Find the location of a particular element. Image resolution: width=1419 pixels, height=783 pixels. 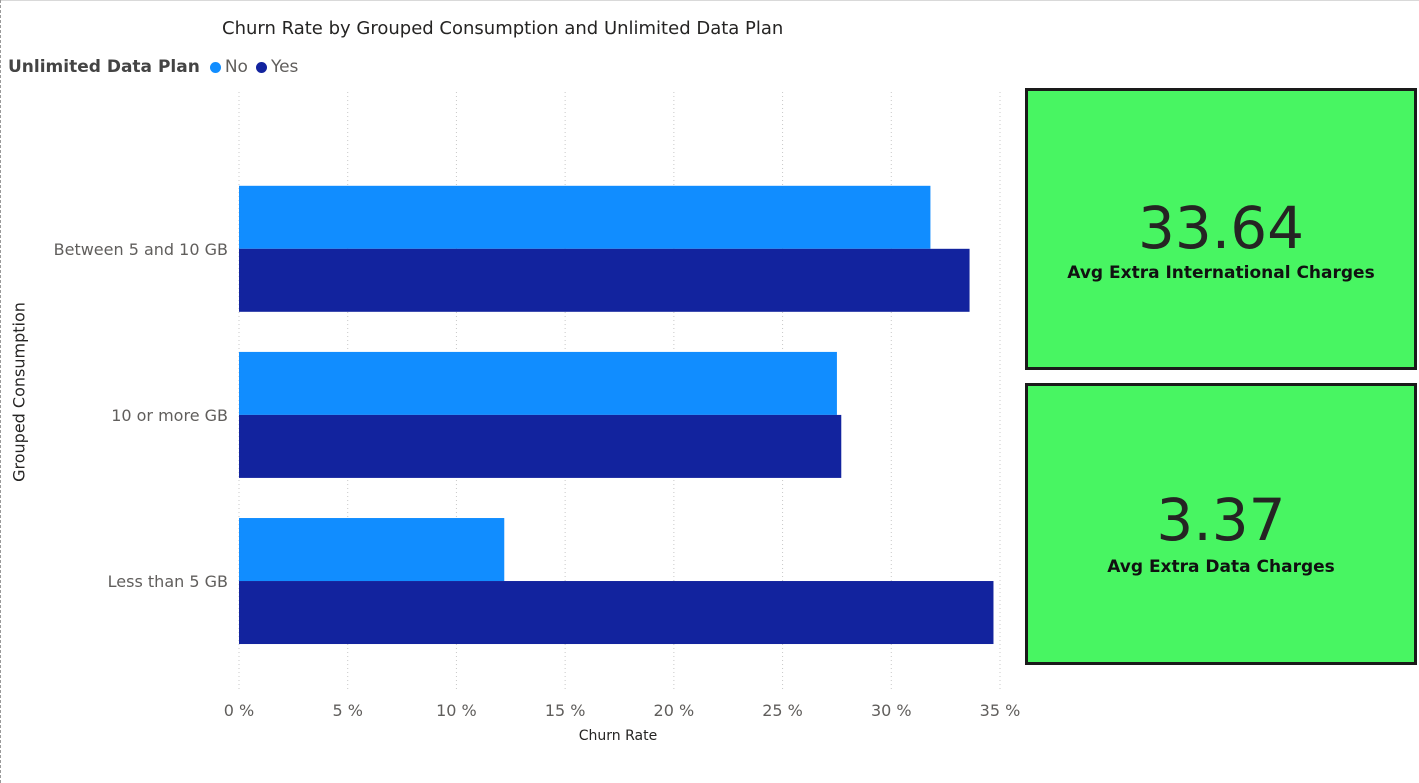

x-tick-label: 20 % is located at coordinates (674, 710).